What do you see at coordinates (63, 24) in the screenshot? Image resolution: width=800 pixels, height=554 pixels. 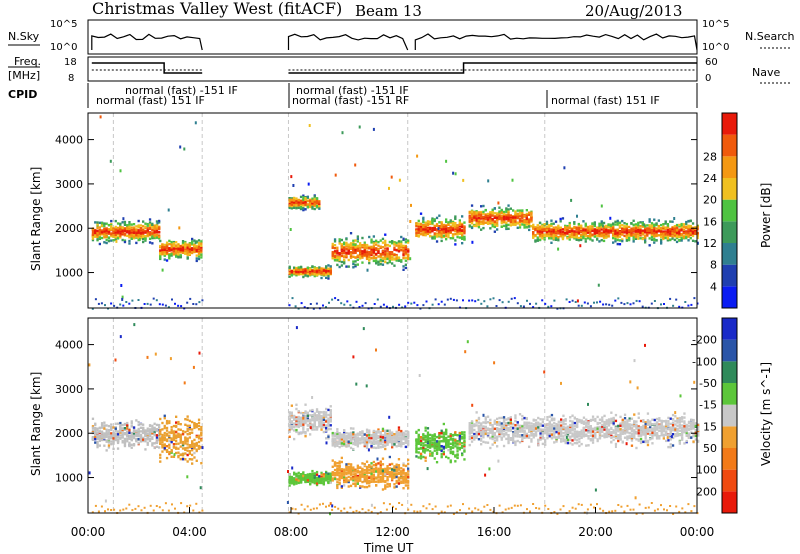 I see `nsky-tick-top: 10^5` at bounding box center [63, 24].